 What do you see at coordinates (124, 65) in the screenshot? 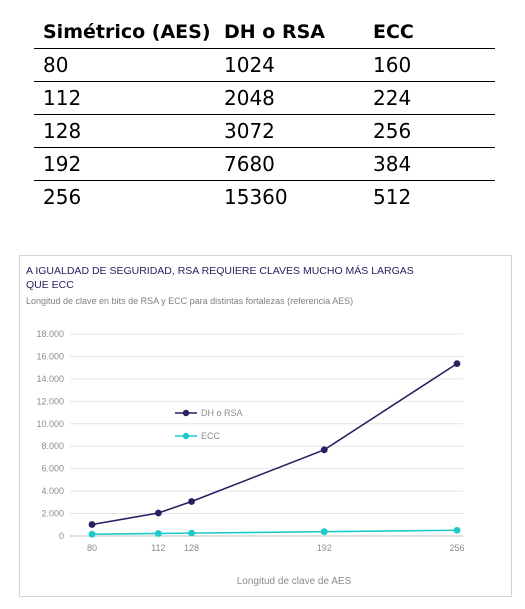
I see `table-cell: 80` at bounding box center [124, 65].